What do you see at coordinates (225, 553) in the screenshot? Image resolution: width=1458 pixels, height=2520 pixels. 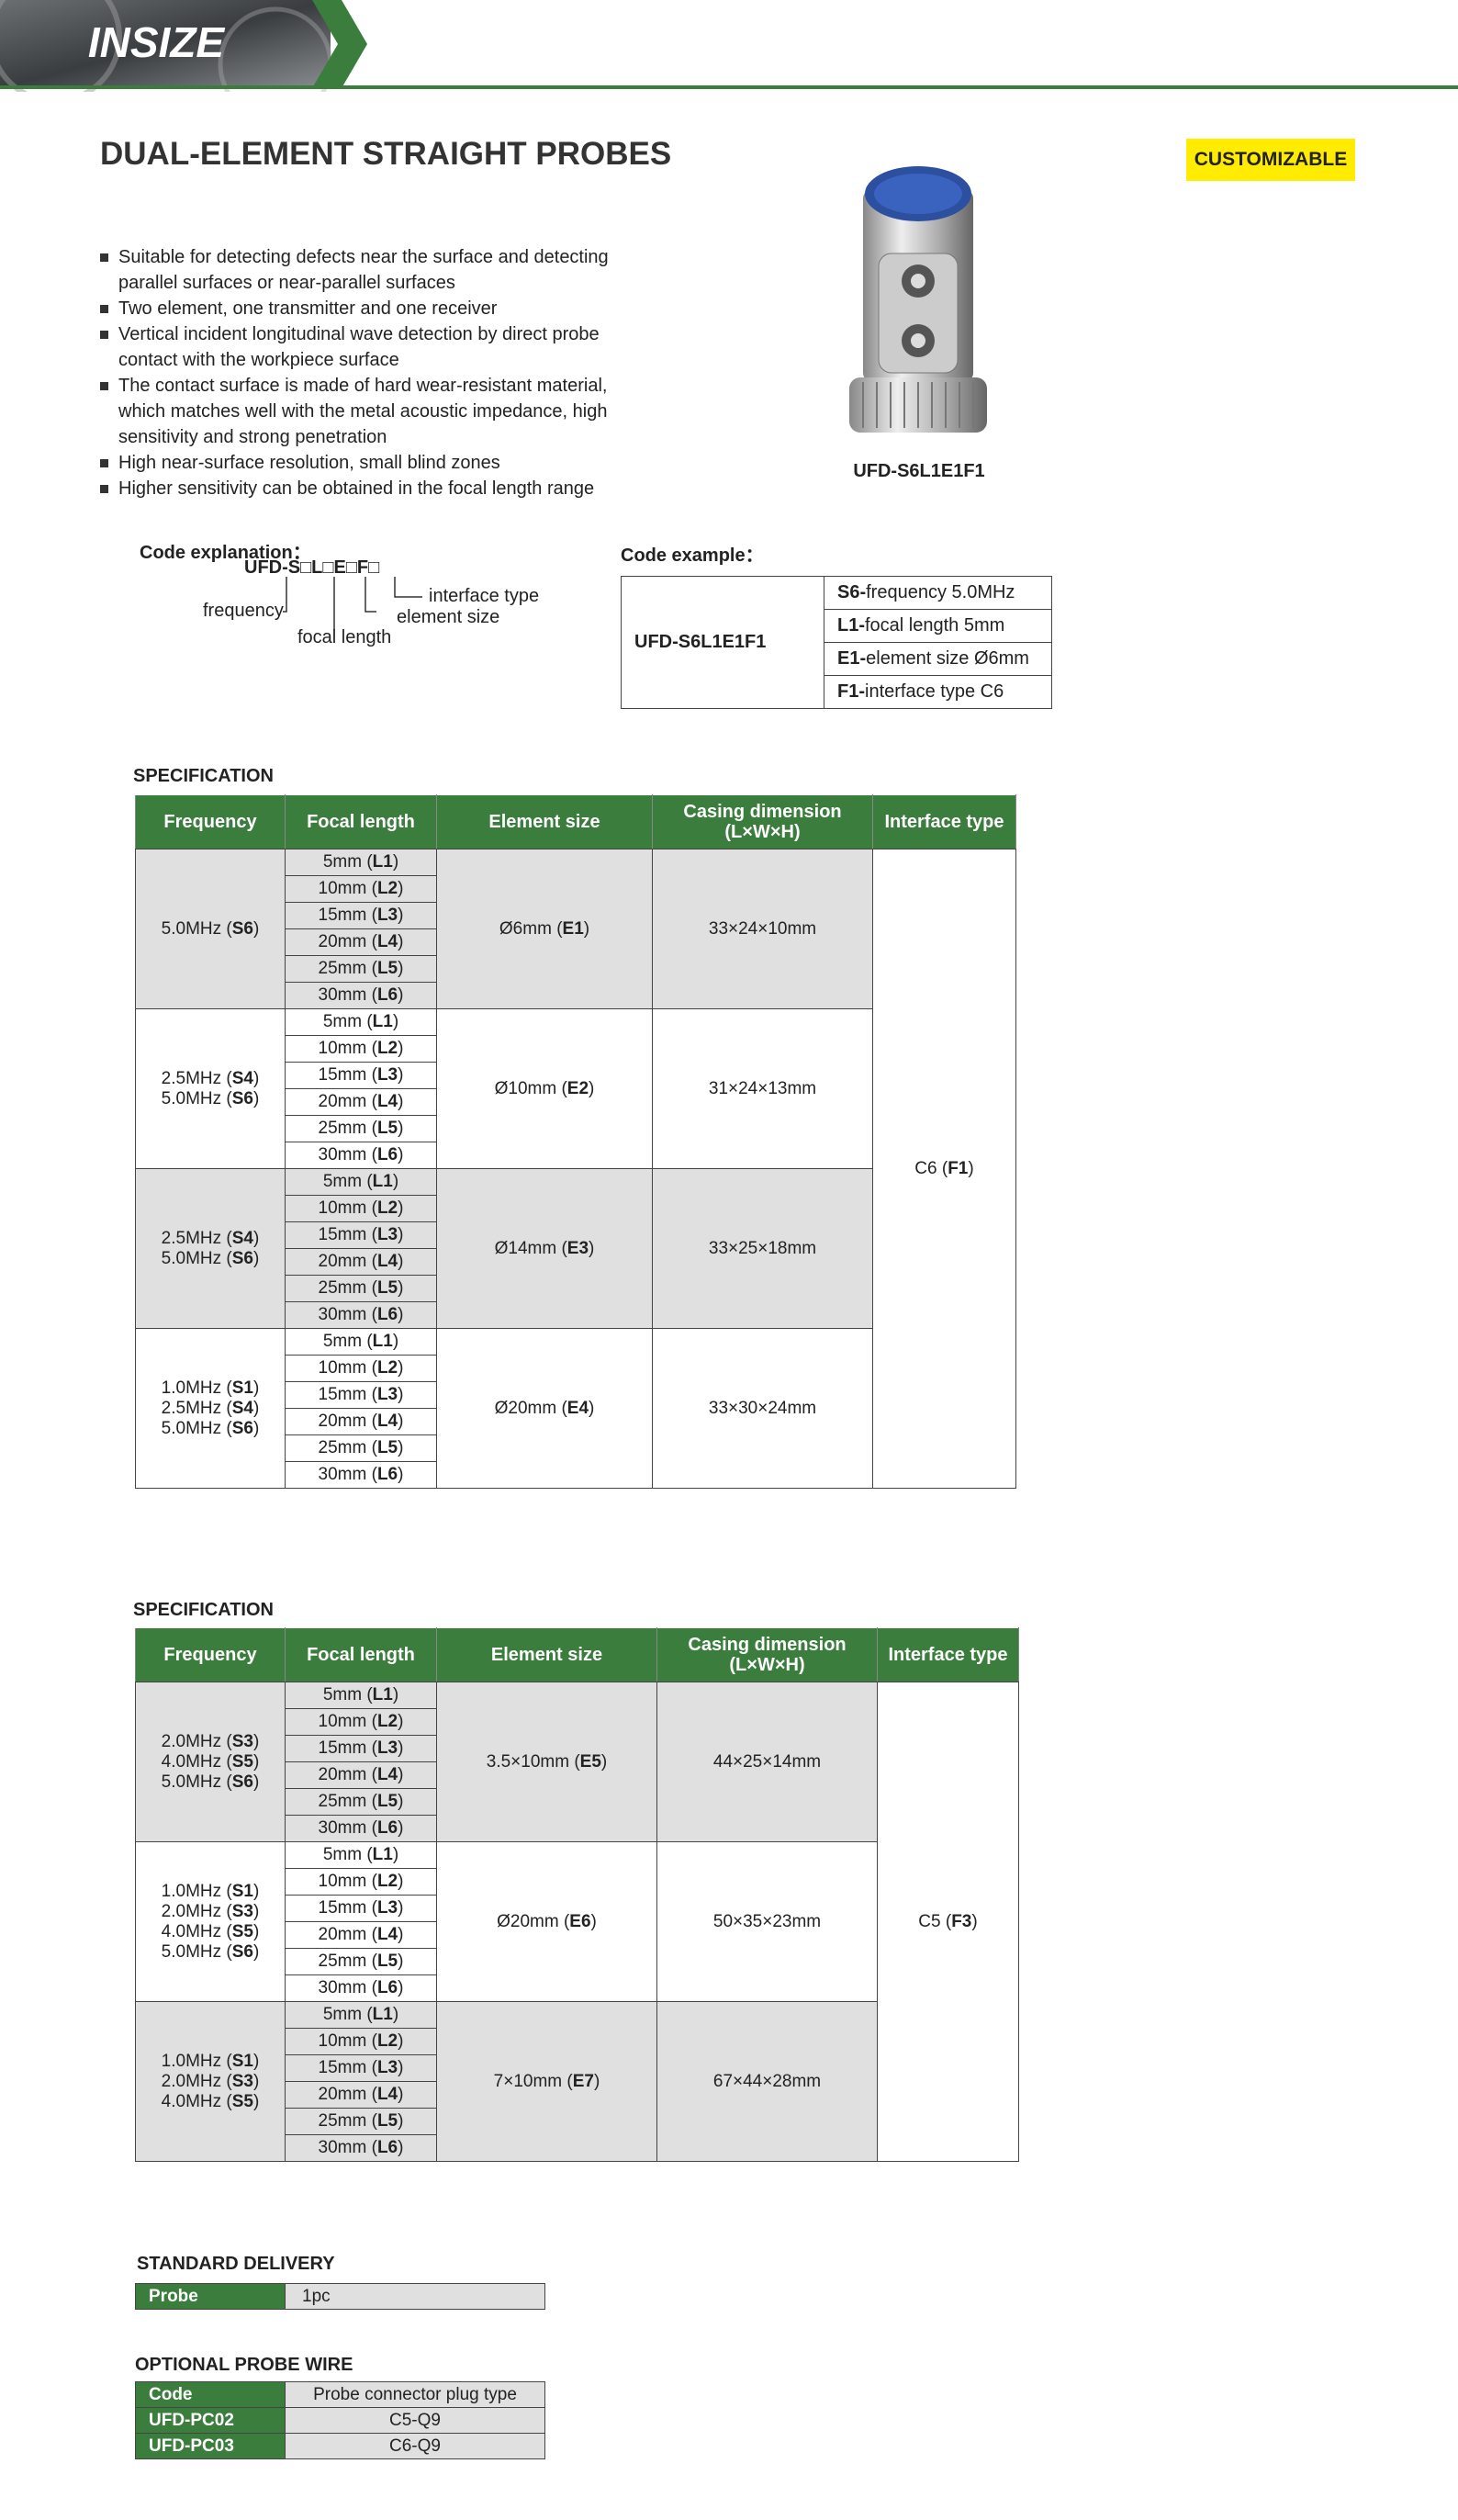 I see `code-explanation-title: Code explanation：` at bounding box center [225, 553].